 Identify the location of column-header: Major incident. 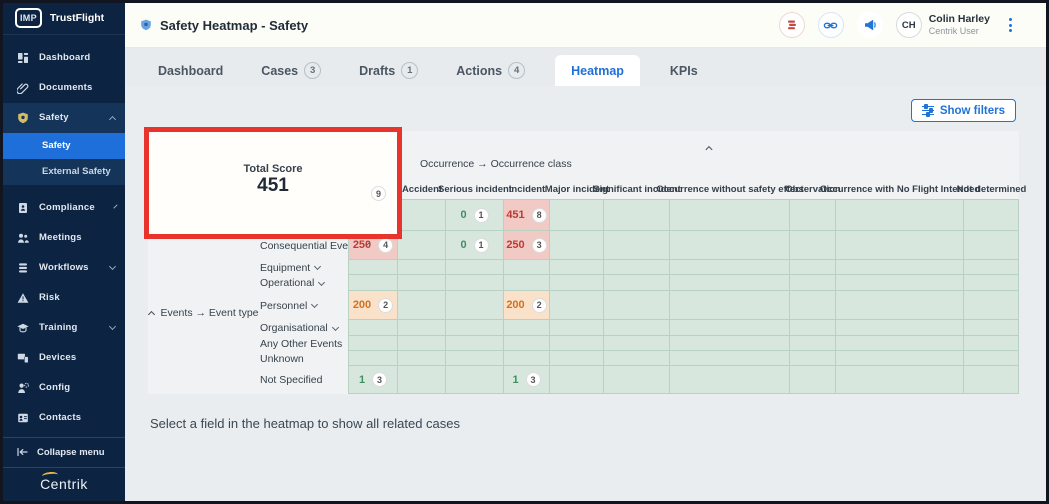
(577, 189).